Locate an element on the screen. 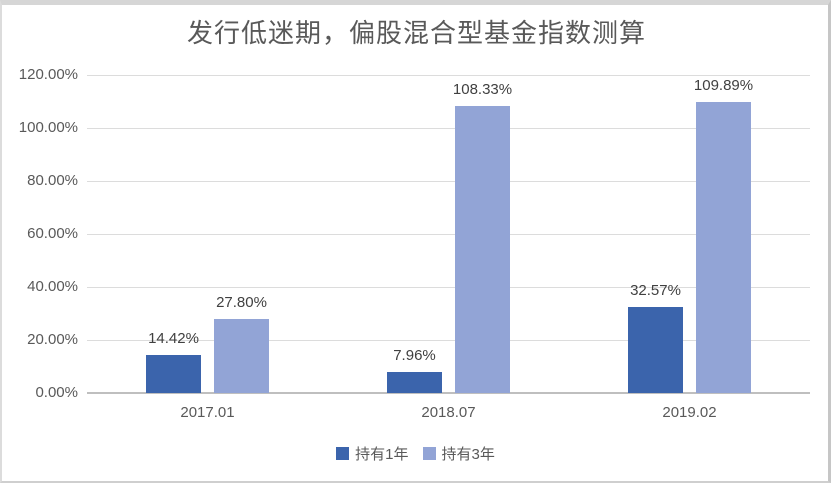 This screenshot has height=486, width=833. bar-持有1年-2017.01 is located at coordinates (173, 373).